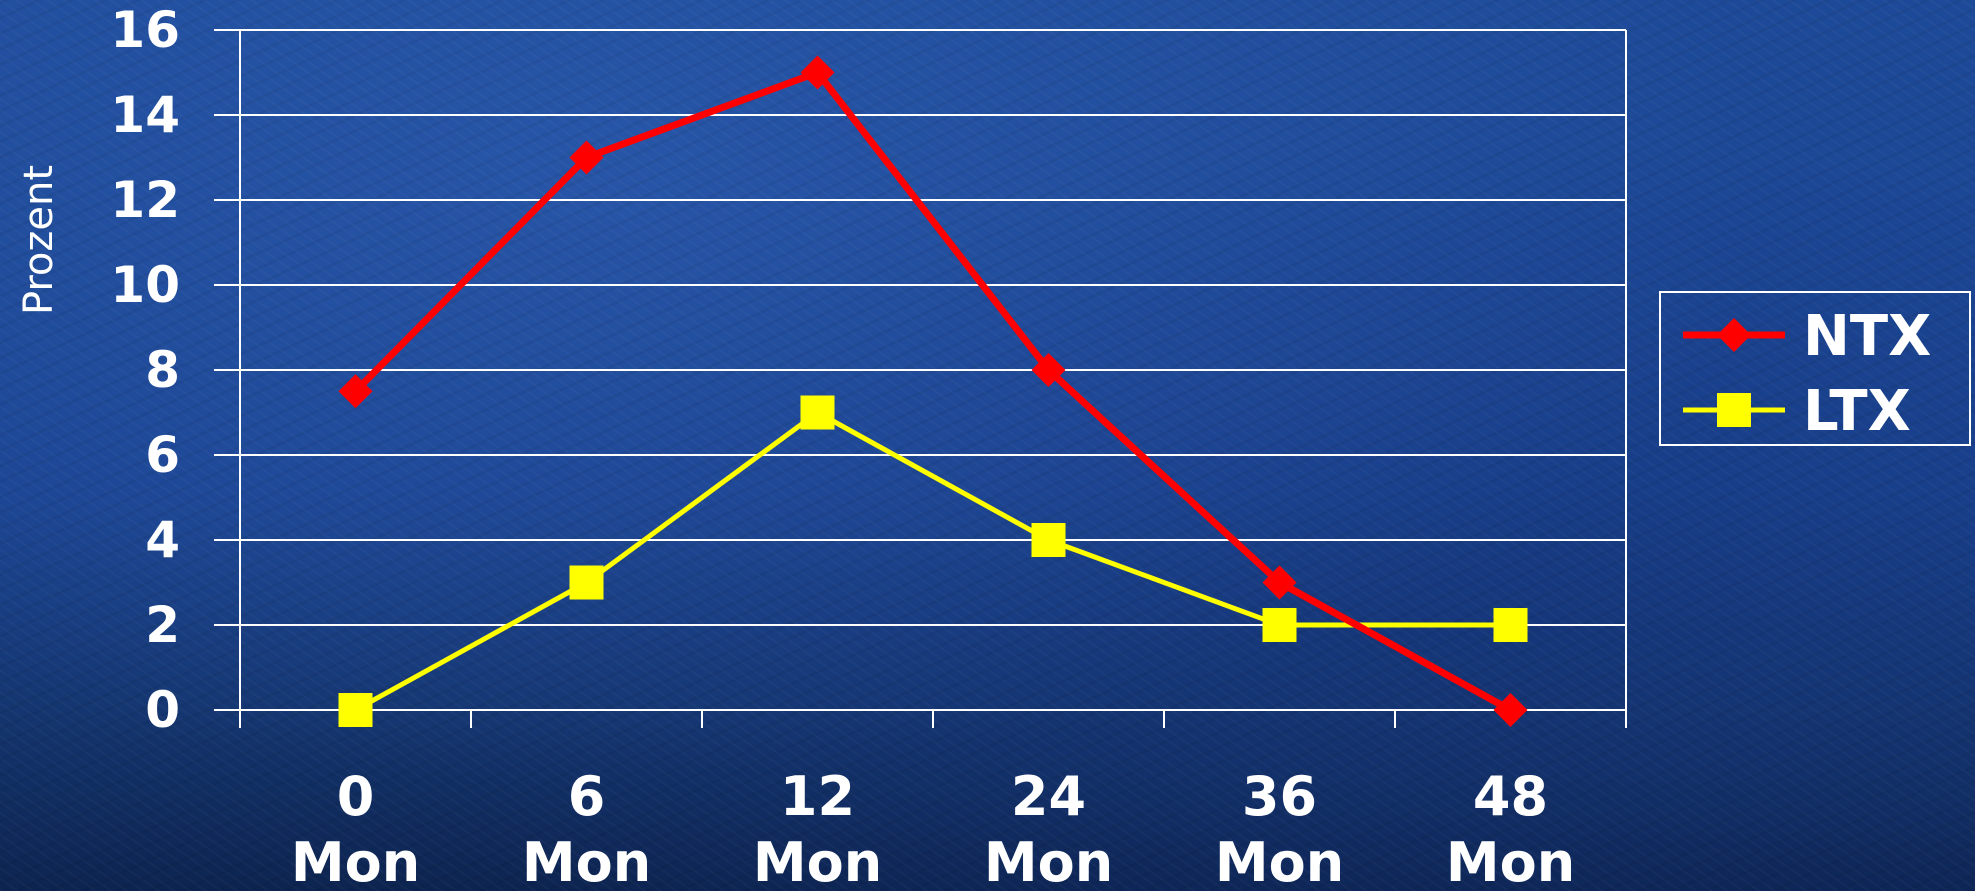  Describe the element at coordinates (1734, 335) in the screenshot. I see `legend-marker-ntx` at that location.